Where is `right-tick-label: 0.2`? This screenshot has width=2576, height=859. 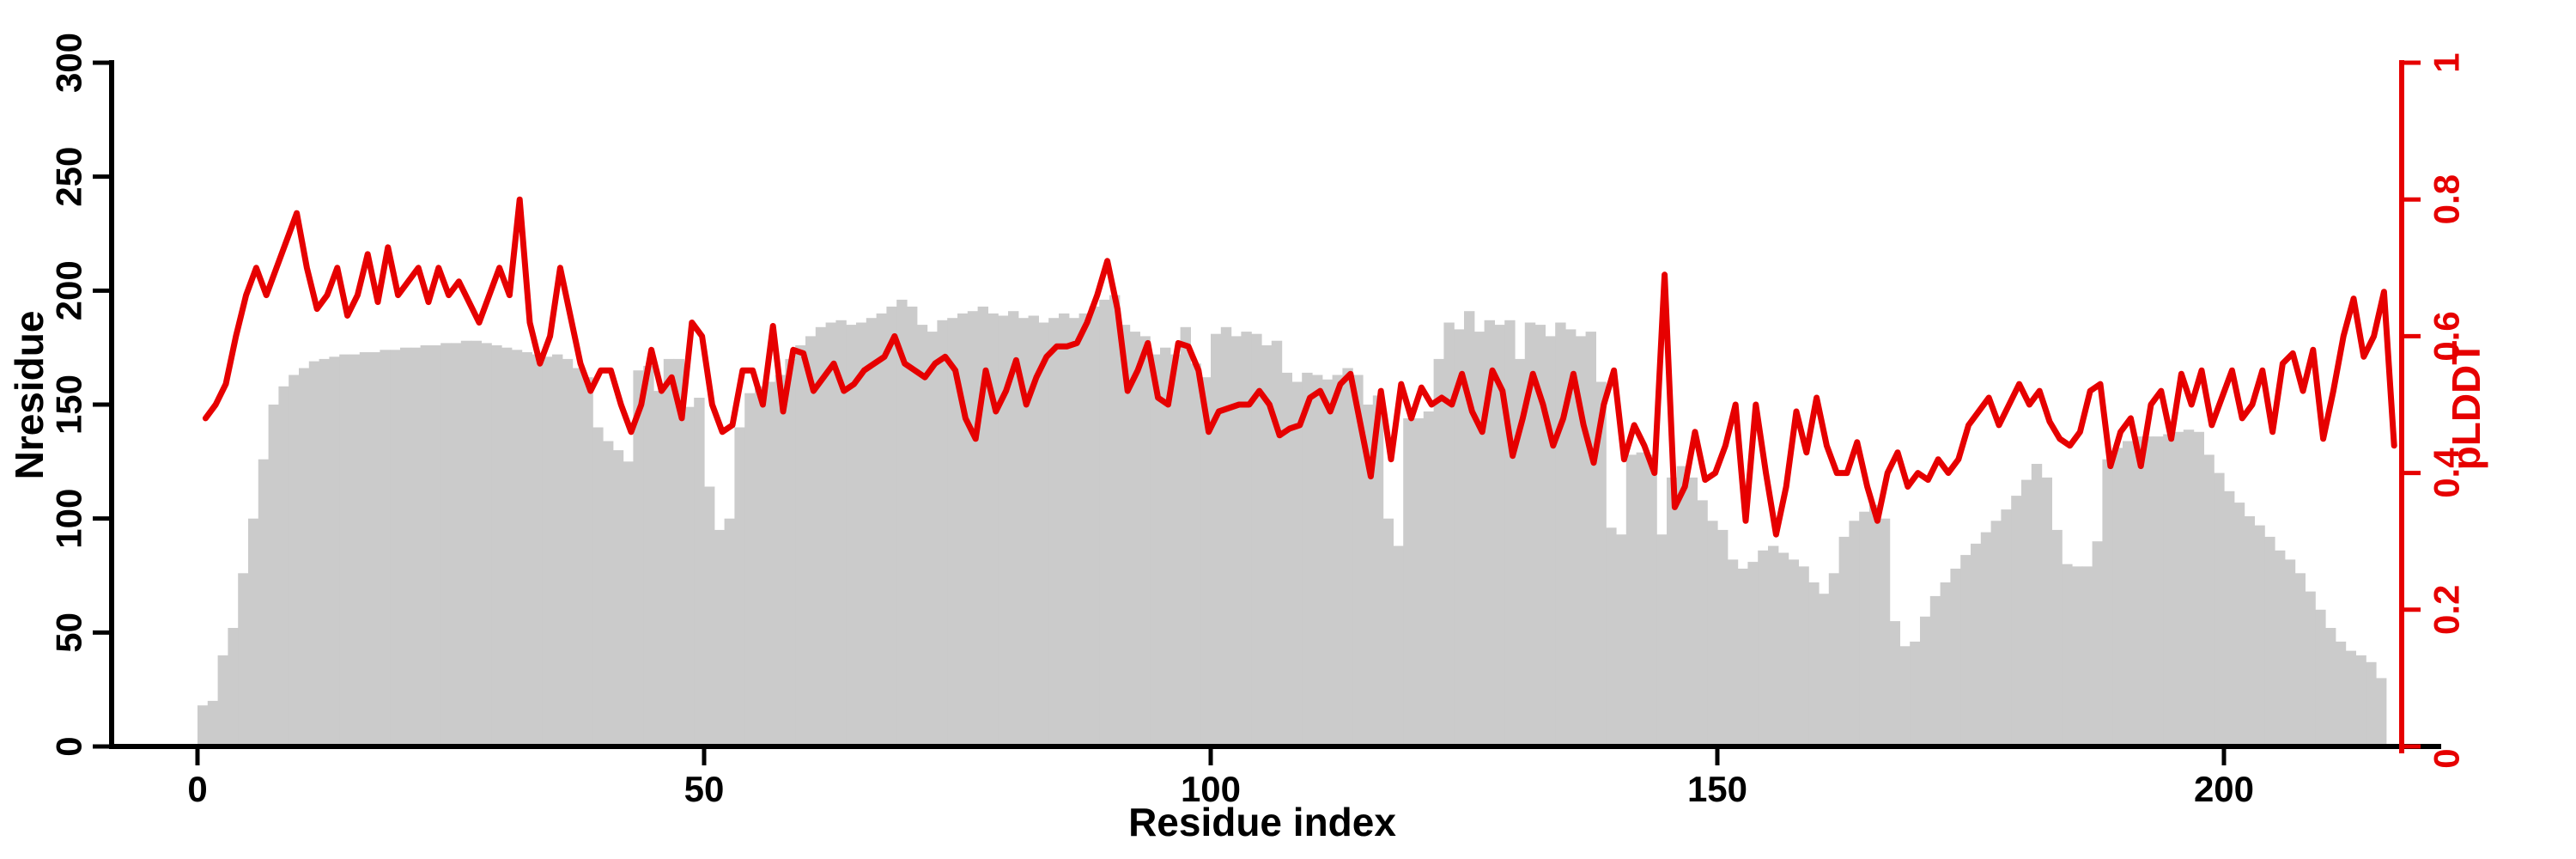
right-tick-label: 0.2 is located at coordinates (2447, 610).